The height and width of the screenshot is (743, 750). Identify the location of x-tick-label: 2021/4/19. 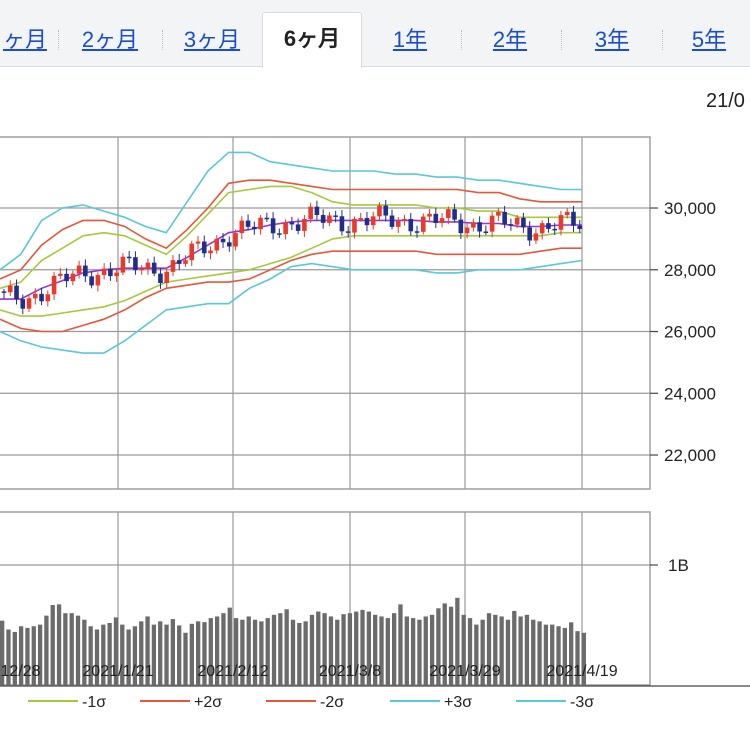
(581, 671).